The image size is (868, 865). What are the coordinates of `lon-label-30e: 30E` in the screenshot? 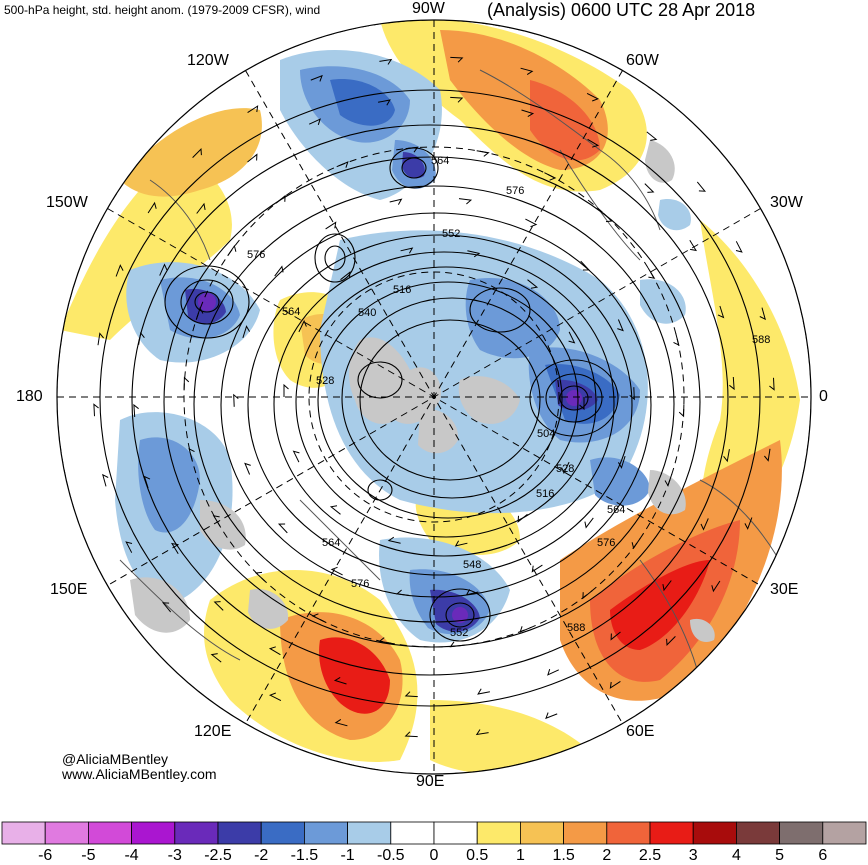 It's located at (784, 589).